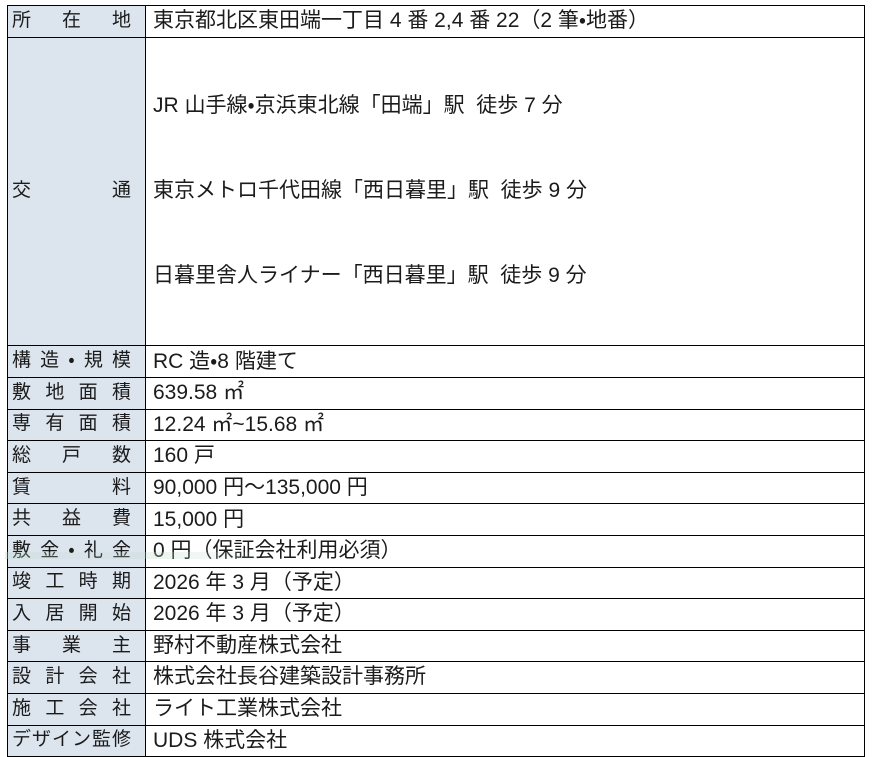 Image resolution: width=873 pixels, height=757 pixels. What do you see at coordinates (505, 646) in the screenshot?
I see `row-value: 野村不動産株式会社` at bounding box center [505, 646].